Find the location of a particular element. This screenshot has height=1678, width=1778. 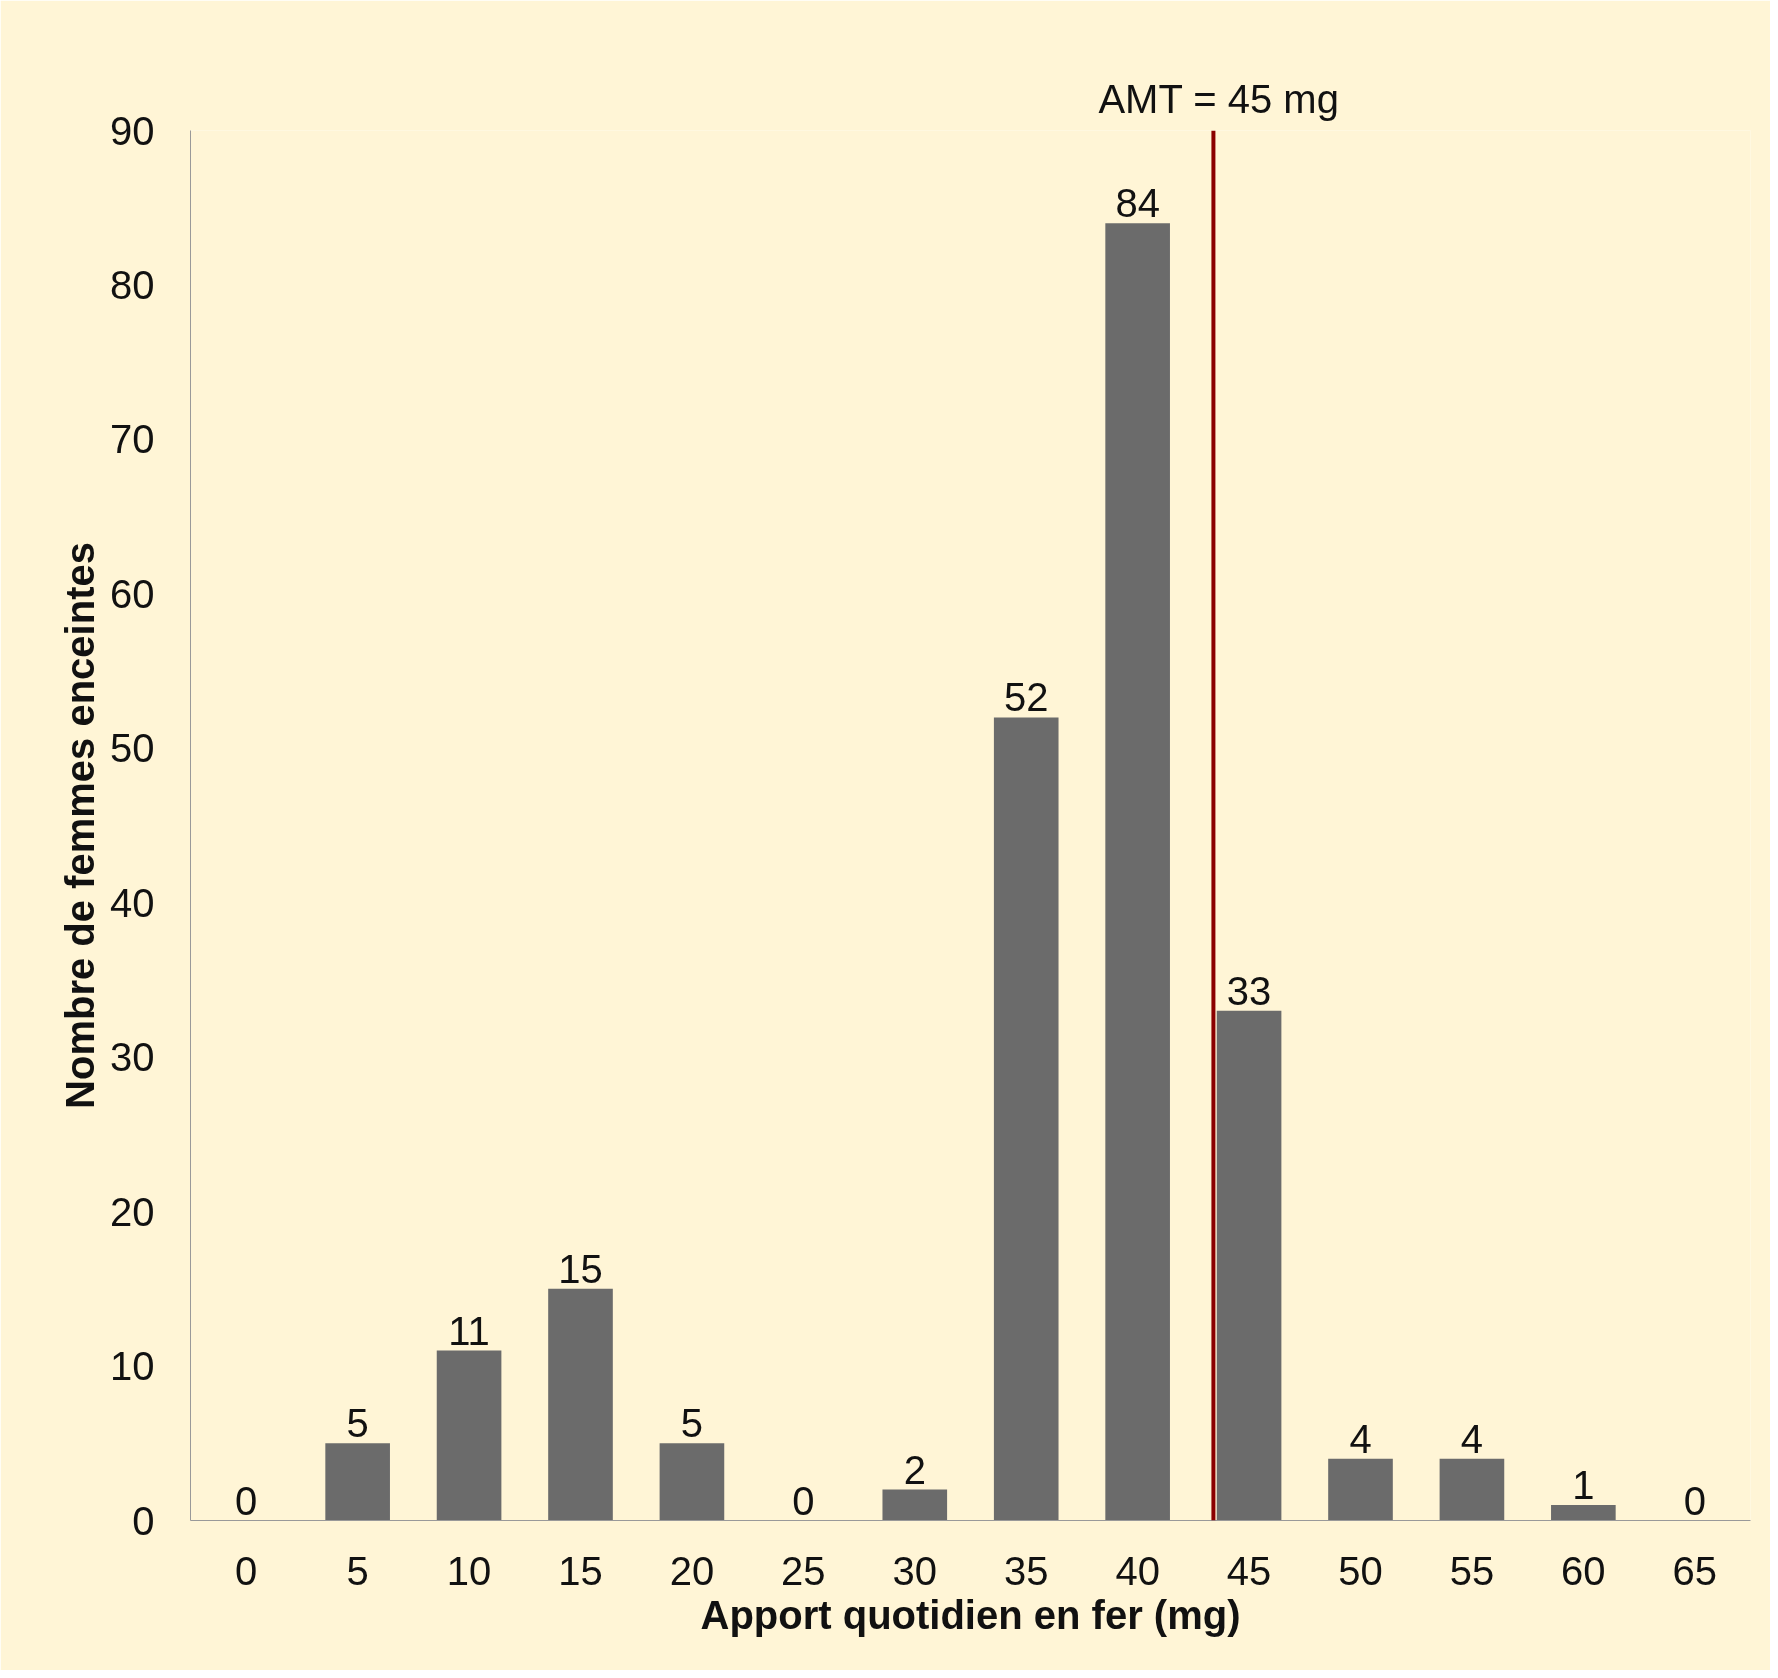

x-tick-label: 50 is located at coordinates (1360, 1570).